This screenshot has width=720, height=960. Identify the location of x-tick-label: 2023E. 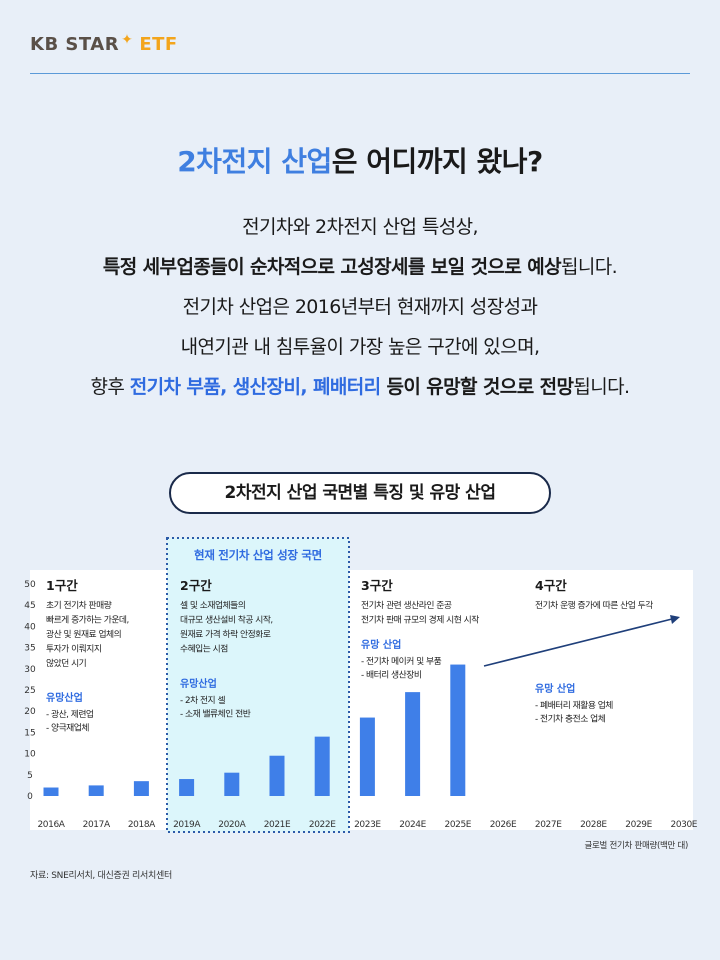
(367, 825).